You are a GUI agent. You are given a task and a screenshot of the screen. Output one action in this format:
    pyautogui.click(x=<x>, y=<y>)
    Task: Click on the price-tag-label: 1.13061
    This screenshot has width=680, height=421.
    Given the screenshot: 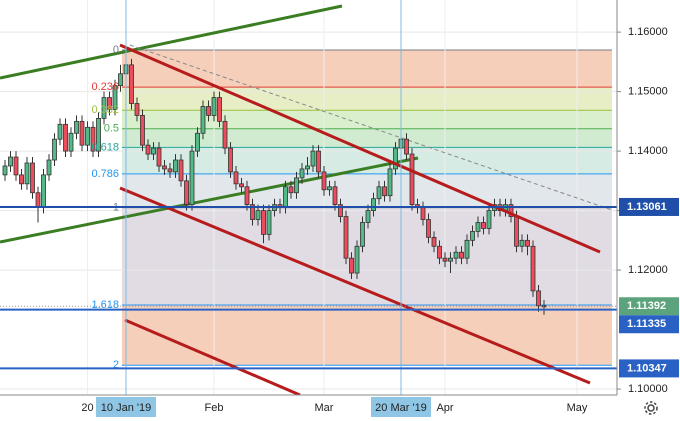 What is the action you would take?
    pyautogui.click(x=647, y=207)
    